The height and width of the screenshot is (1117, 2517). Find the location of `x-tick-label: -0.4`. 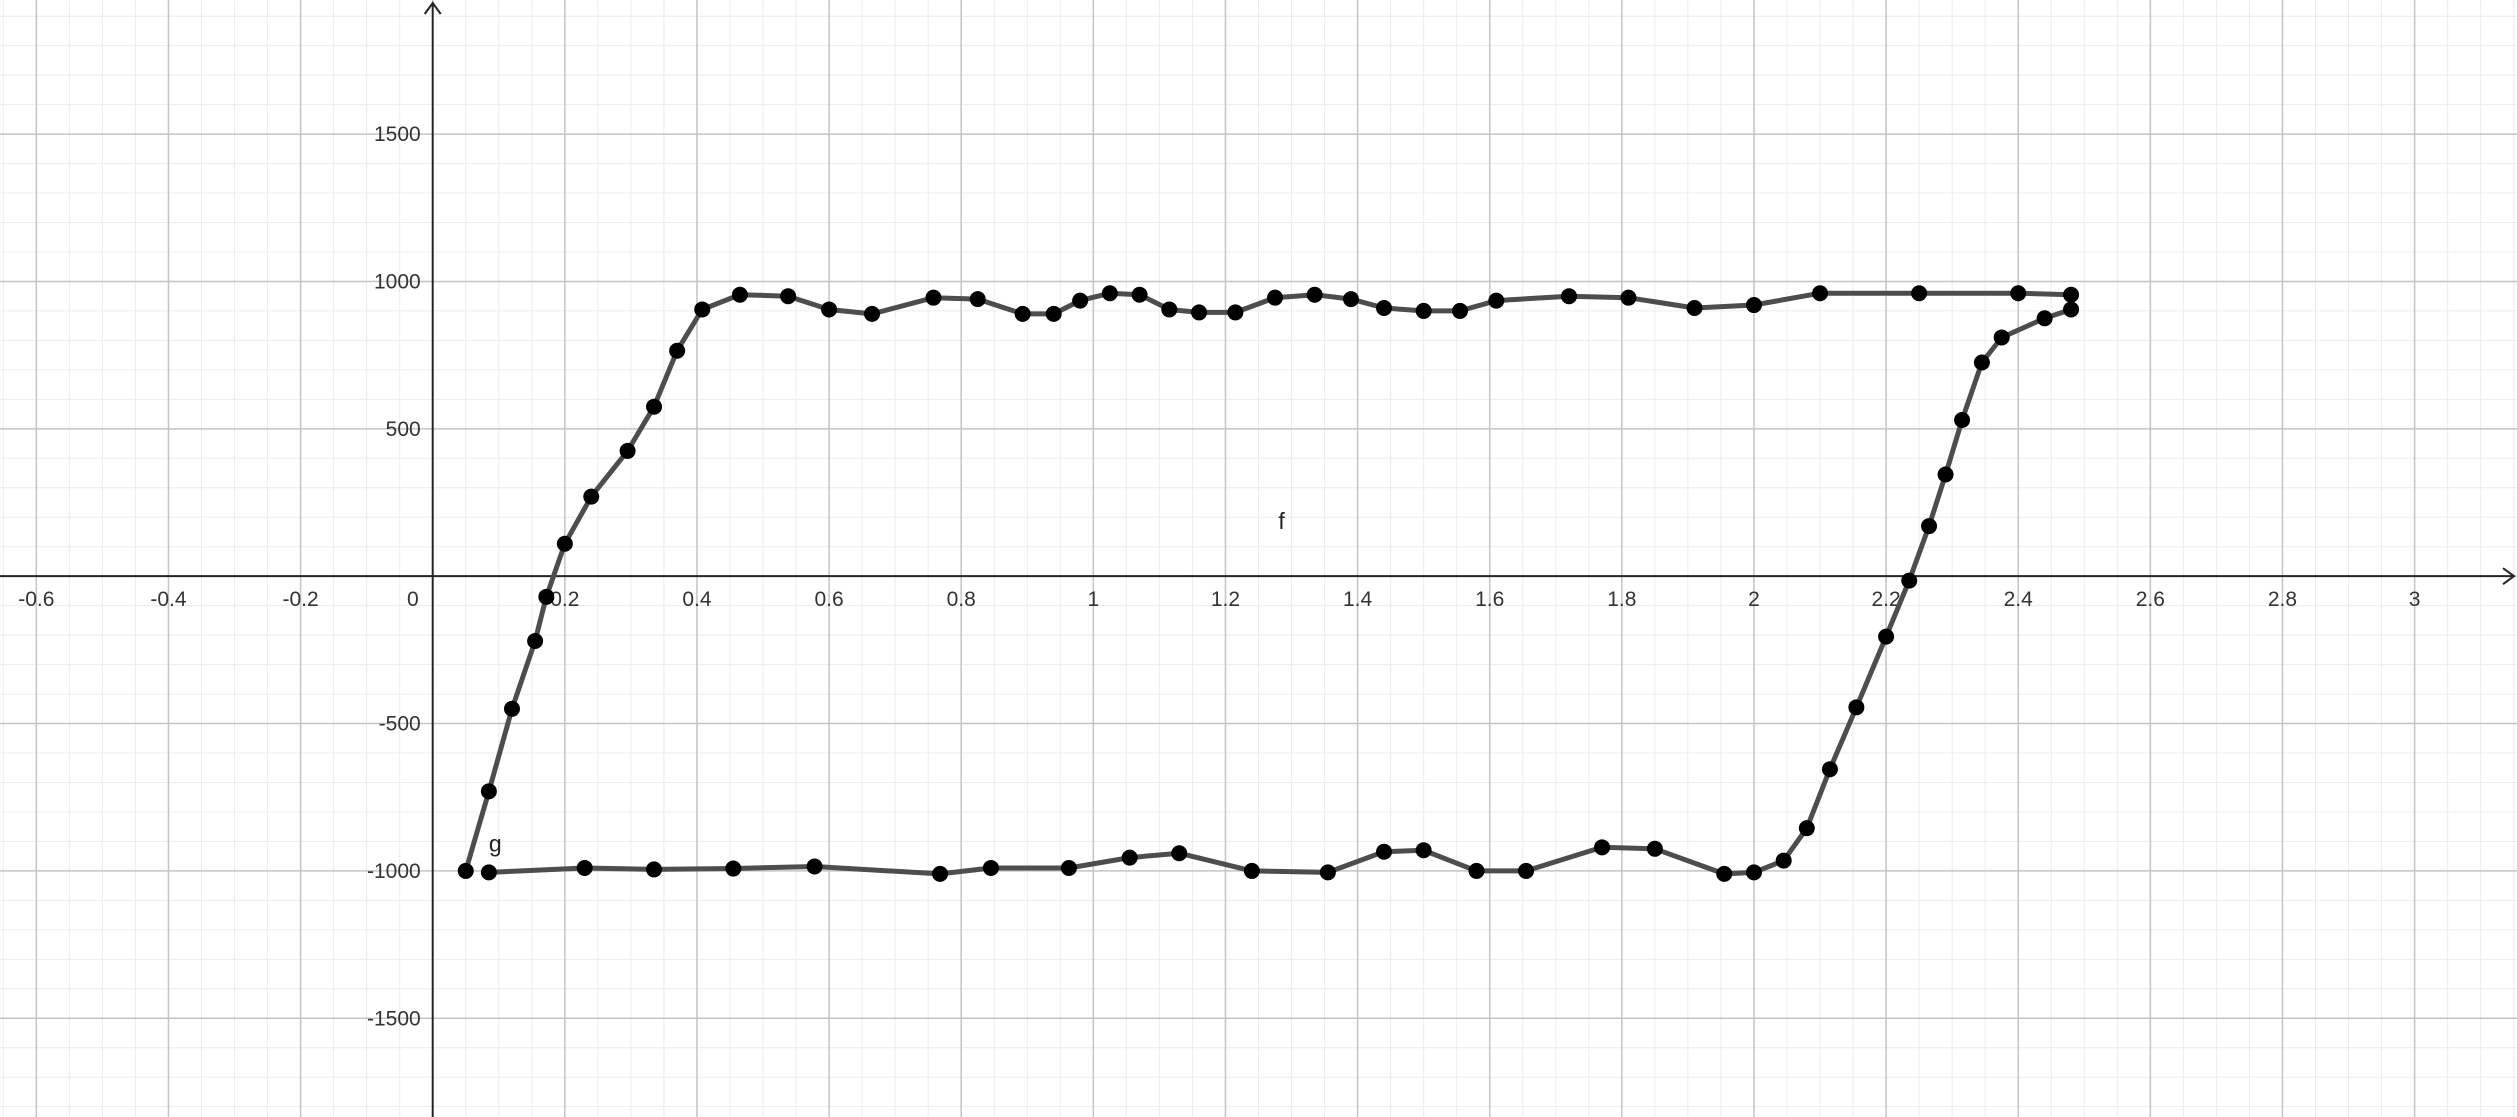

x-tick-label: -0.4 is located at coordinates (168, 599).